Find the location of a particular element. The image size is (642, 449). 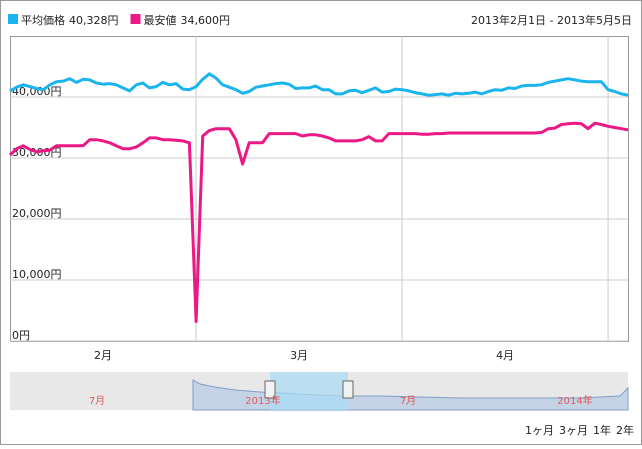

y-tick-label: 20,000円 is located at coordinates (37, 213).